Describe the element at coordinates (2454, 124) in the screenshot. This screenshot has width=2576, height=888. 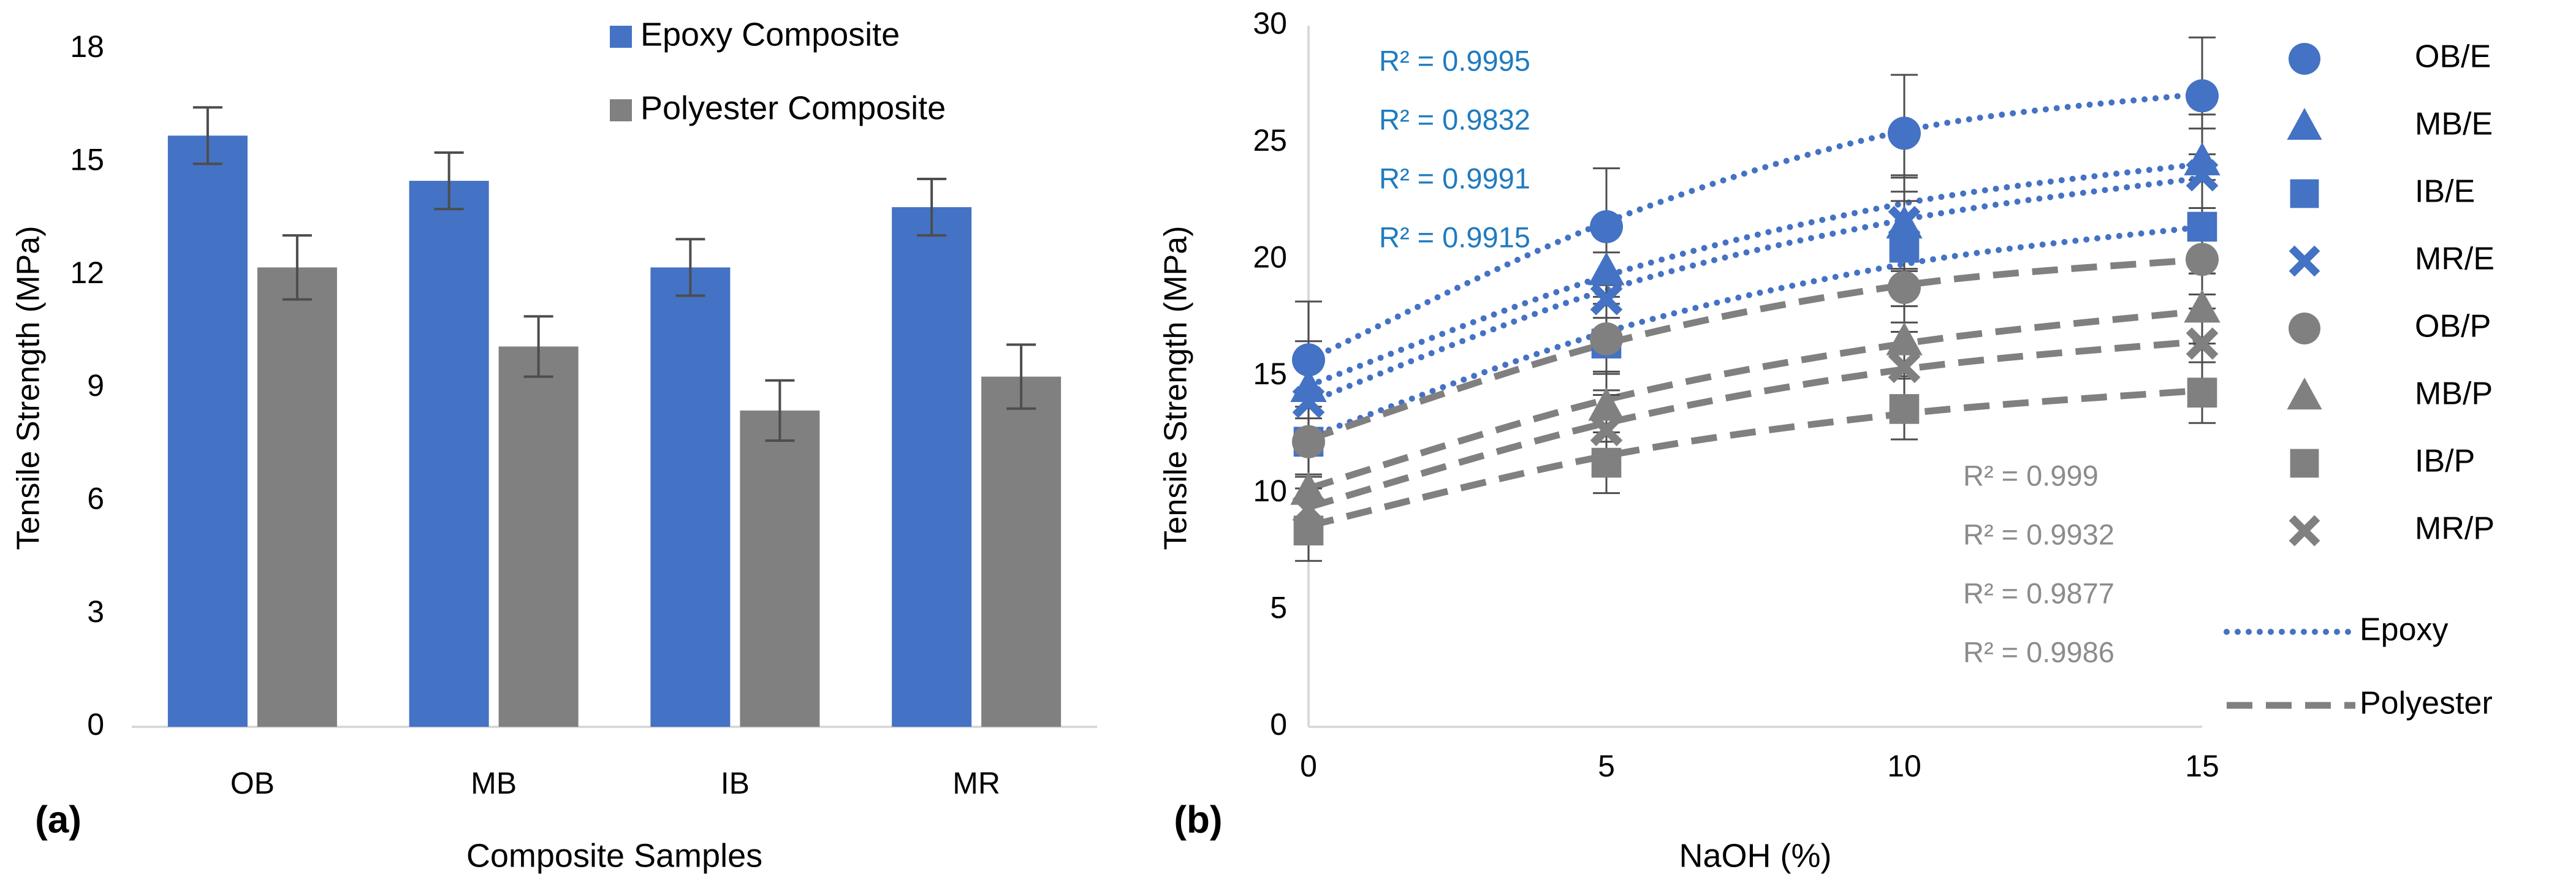
I see `legend-label: MB/E` at that location.